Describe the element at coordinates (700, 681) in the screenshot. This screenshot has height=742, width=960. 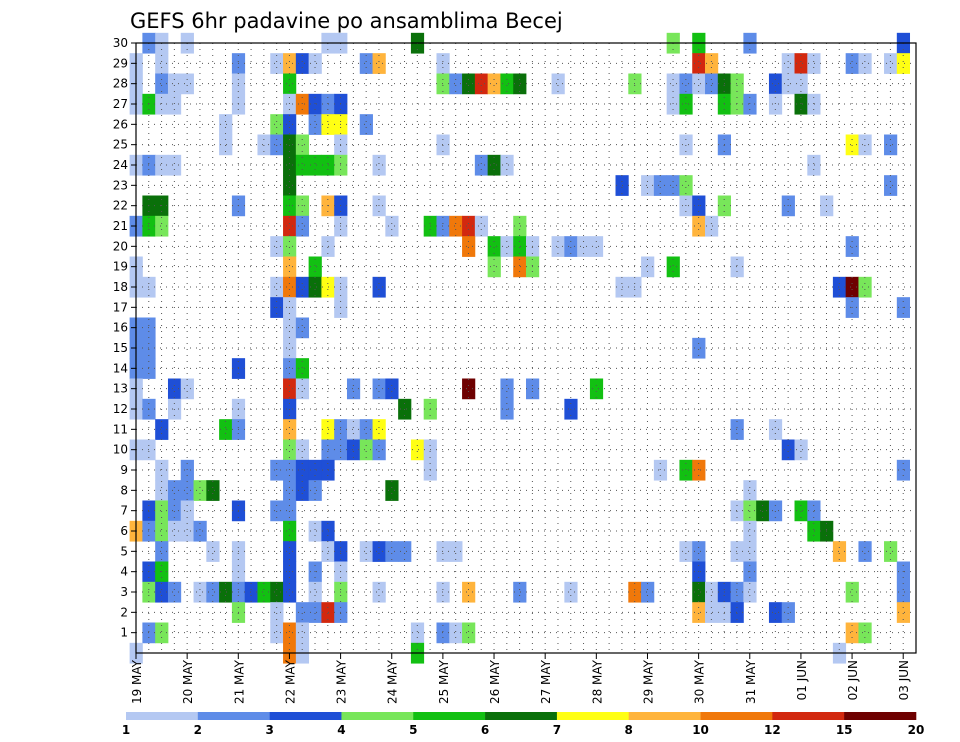
I see `x-tick-label: 30 MAY` at that location.